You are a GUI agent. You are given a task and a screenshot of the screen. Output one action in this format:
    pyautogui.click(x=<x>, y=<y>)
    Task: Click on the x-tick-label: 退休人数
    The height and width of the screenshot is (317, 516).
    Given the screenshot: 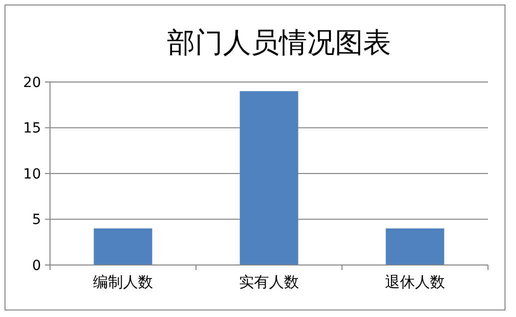 What is the action you would take?
    pyautogui.click(x=415, y=282)
    